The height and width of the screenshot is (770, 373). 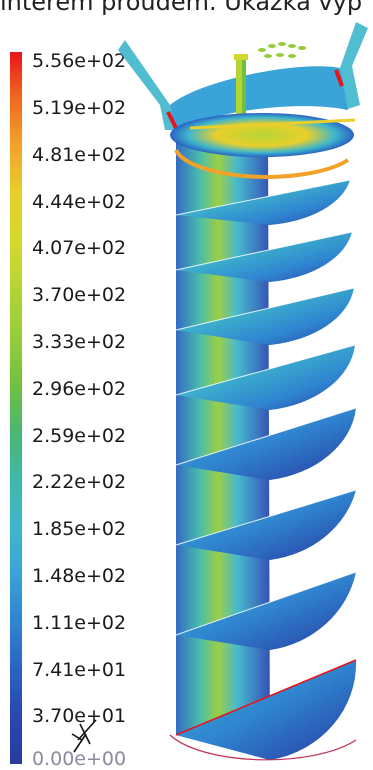 What do you see at coordinates (79, 759) in the screenshot?
I see `legend-tick: 0.00e+00` at bounding box center [79, 759].